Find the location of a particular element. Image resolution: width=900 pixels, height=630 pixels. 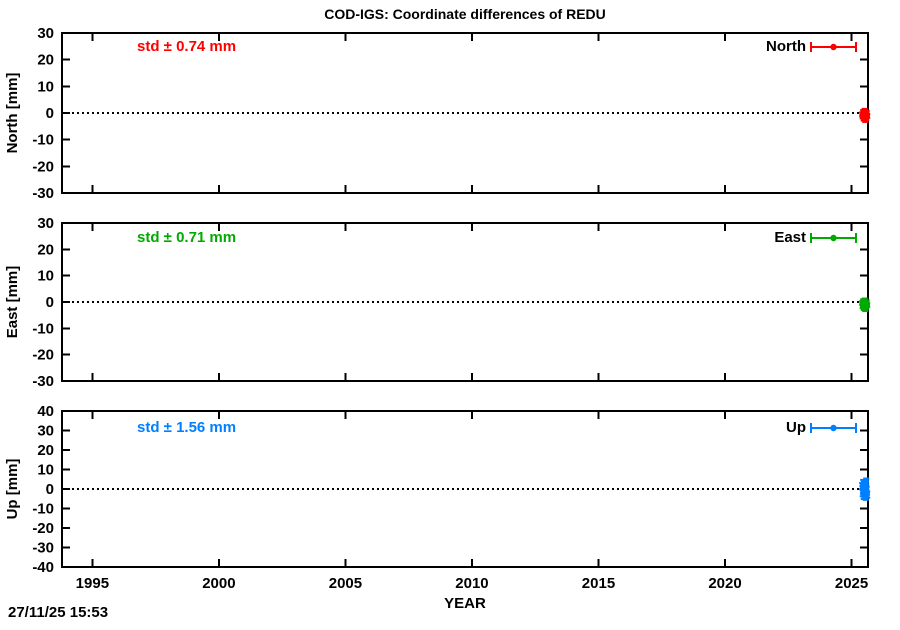

x-axis-label: YEAR is located at coordinates (465, 603).